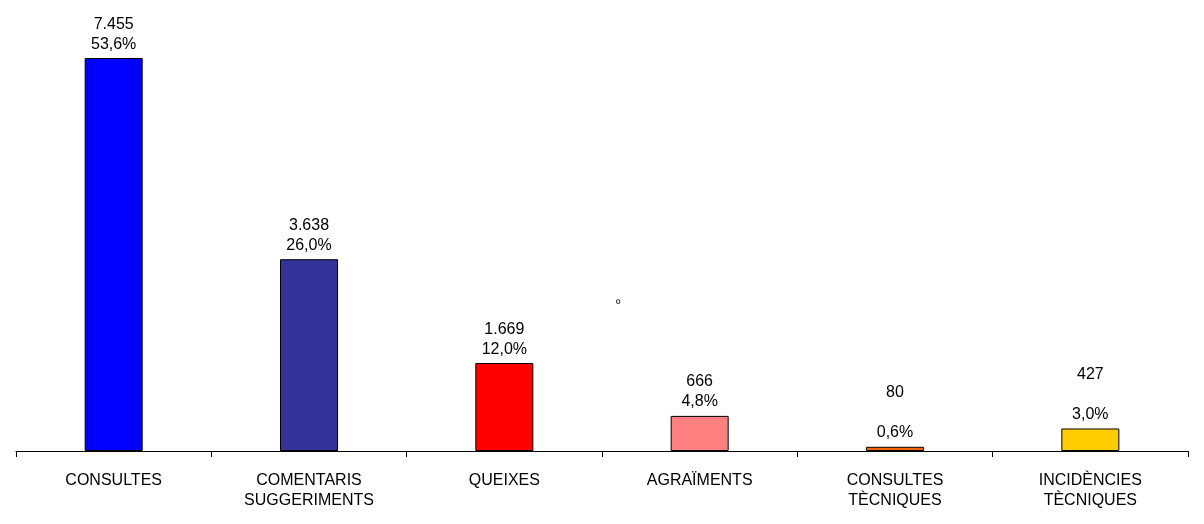 This screenshot has width=1204, height=524. What do you see at coordinates (504, 479) in the screenshot?
I see `x-tick-label: QUEIXES` at bounding box center [504, 479].